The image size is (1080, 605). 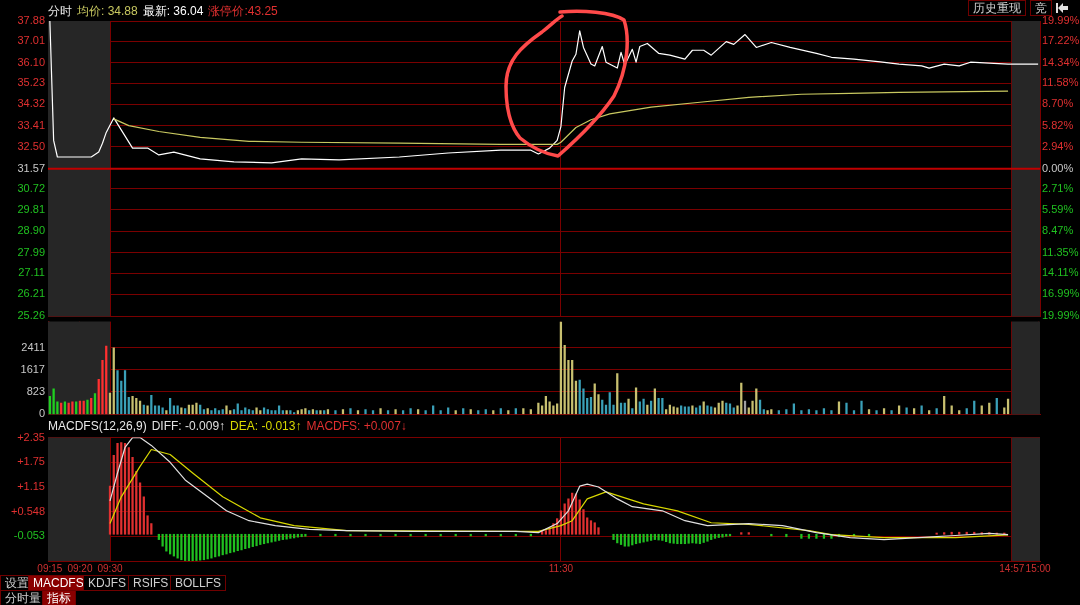 I want to click on text: 历史重现, so click(x=997, y=8).